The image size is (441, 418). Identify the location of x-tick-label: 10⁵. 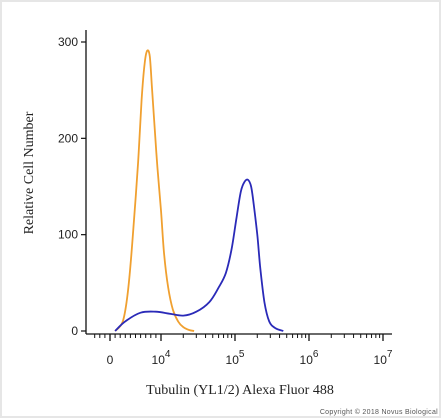
(235, 358).